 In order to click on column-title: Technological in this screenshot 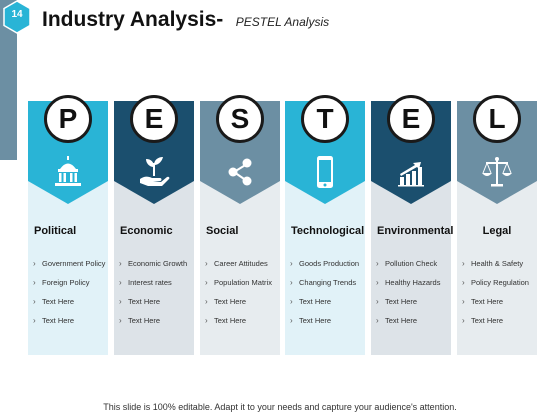, I will do `click(328, 231)`.